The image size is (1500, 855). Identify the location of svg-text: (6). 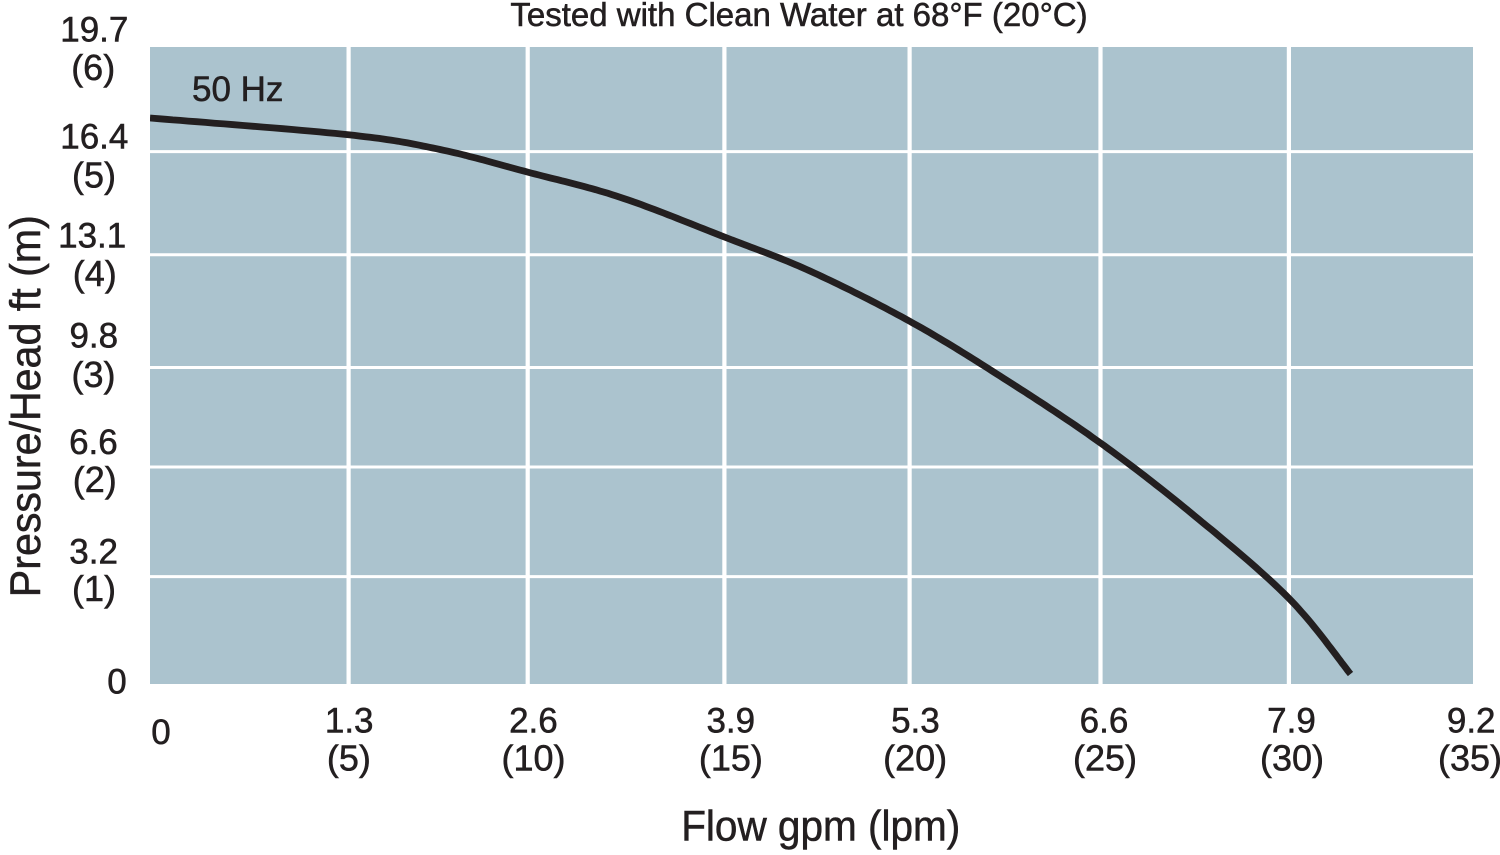
(93, 67).